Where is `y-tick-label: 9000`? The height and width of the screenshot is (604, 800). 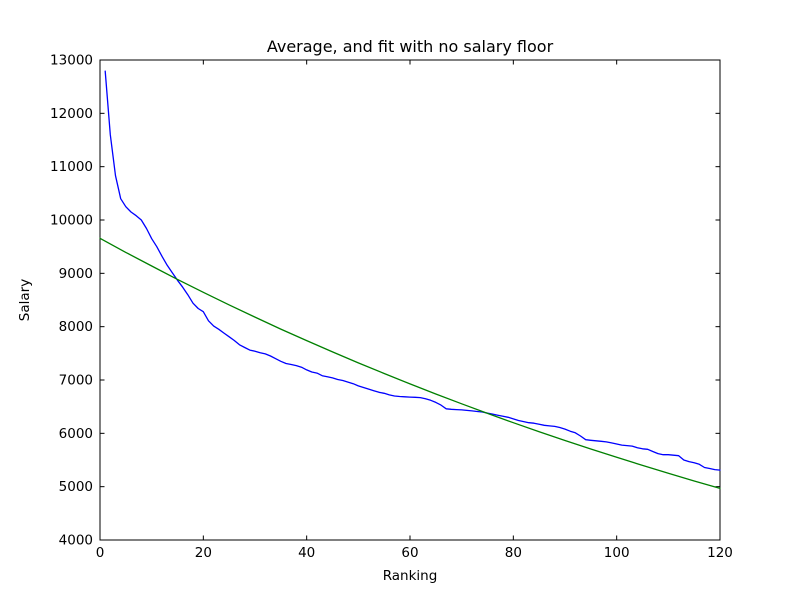 y-tick-label: 9000 is located at coordinates (76, 274).